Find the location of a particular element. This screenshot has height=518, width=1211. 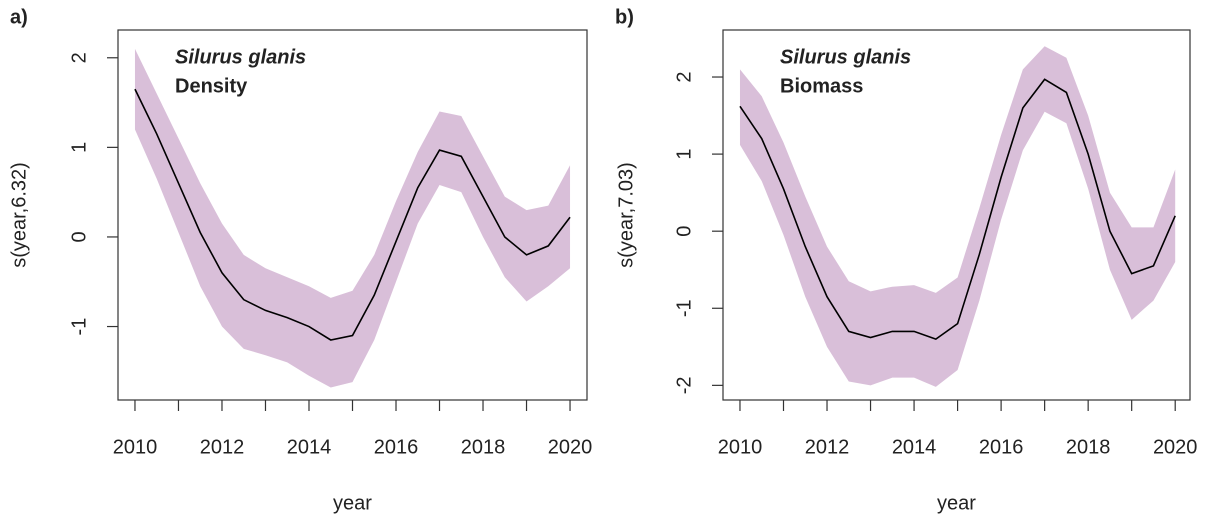

response-title: Biomass is located at coordinates (821, 86).